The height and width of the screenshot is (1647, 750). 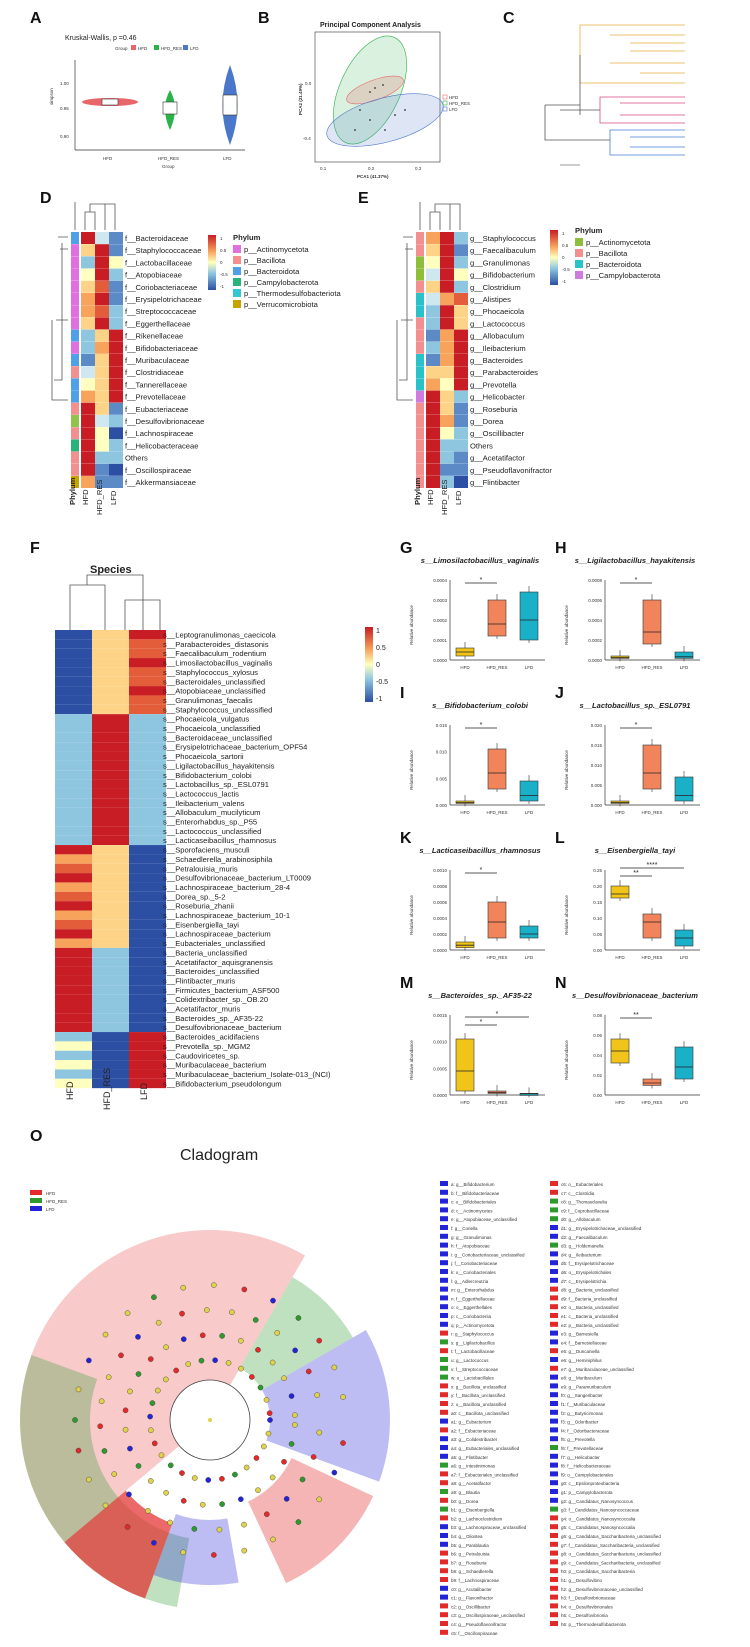 What do you see at coordinates (154, 372) in the screenshot?
I see `row-label: f__Clostridiaceae` at bounding box center [154, 372].